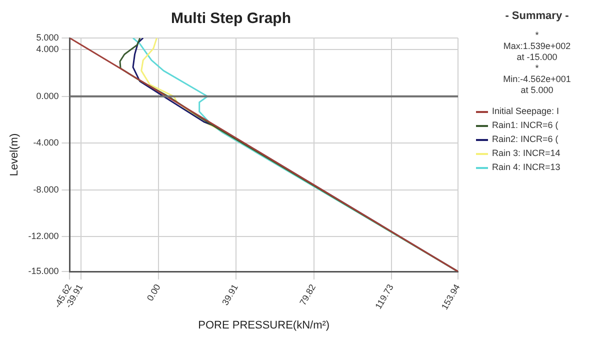 This screenshot has width=598, height=340. What do you see at coordinates (537, 79) in the screenshot?
I see `text: Min:-4.562e+001` at bounding box center [537, 79].